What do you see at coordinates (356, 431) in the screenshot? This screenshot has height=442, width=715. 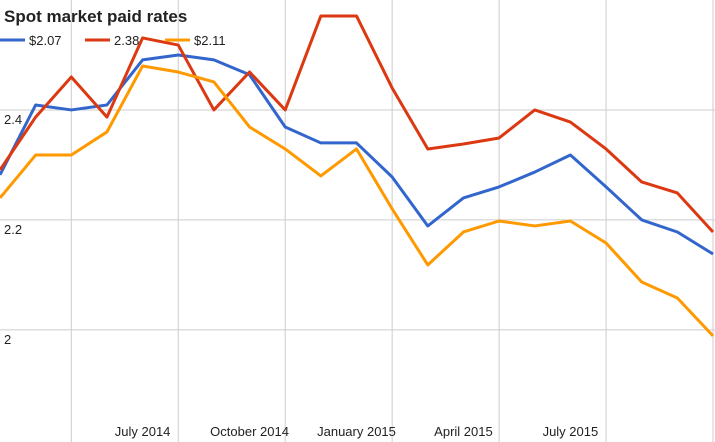 I see `x-tick-label: January 2015` at bounding box center [356, 431].